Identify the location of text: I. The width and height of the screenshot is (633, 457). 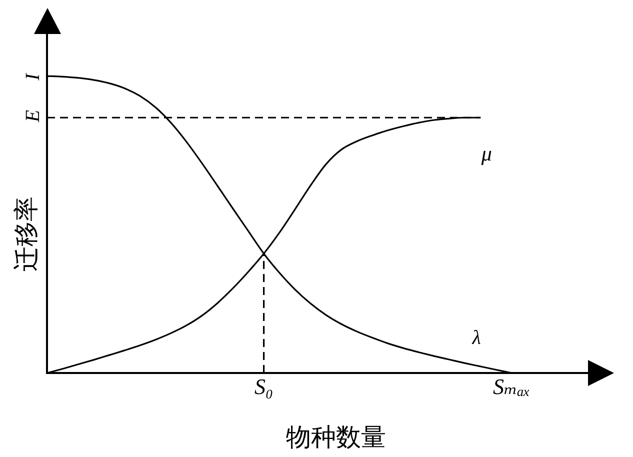
(33, 77).